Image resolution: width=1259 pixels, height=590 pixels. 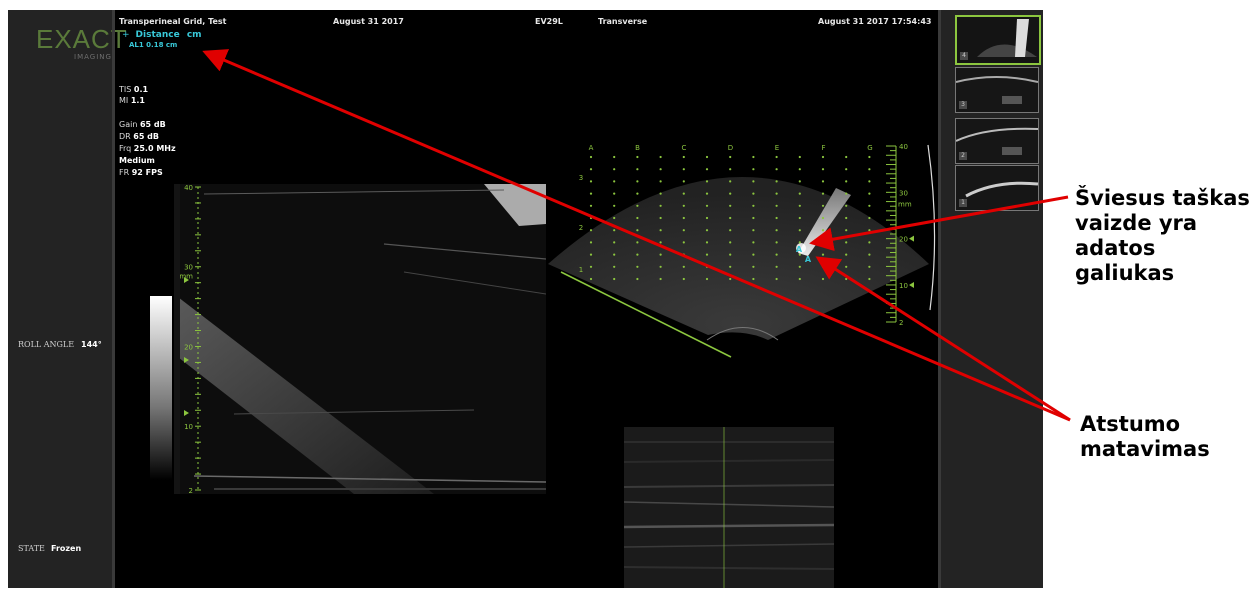 I want to click on thumbnail-2: 2, so click(x=997, y=141).